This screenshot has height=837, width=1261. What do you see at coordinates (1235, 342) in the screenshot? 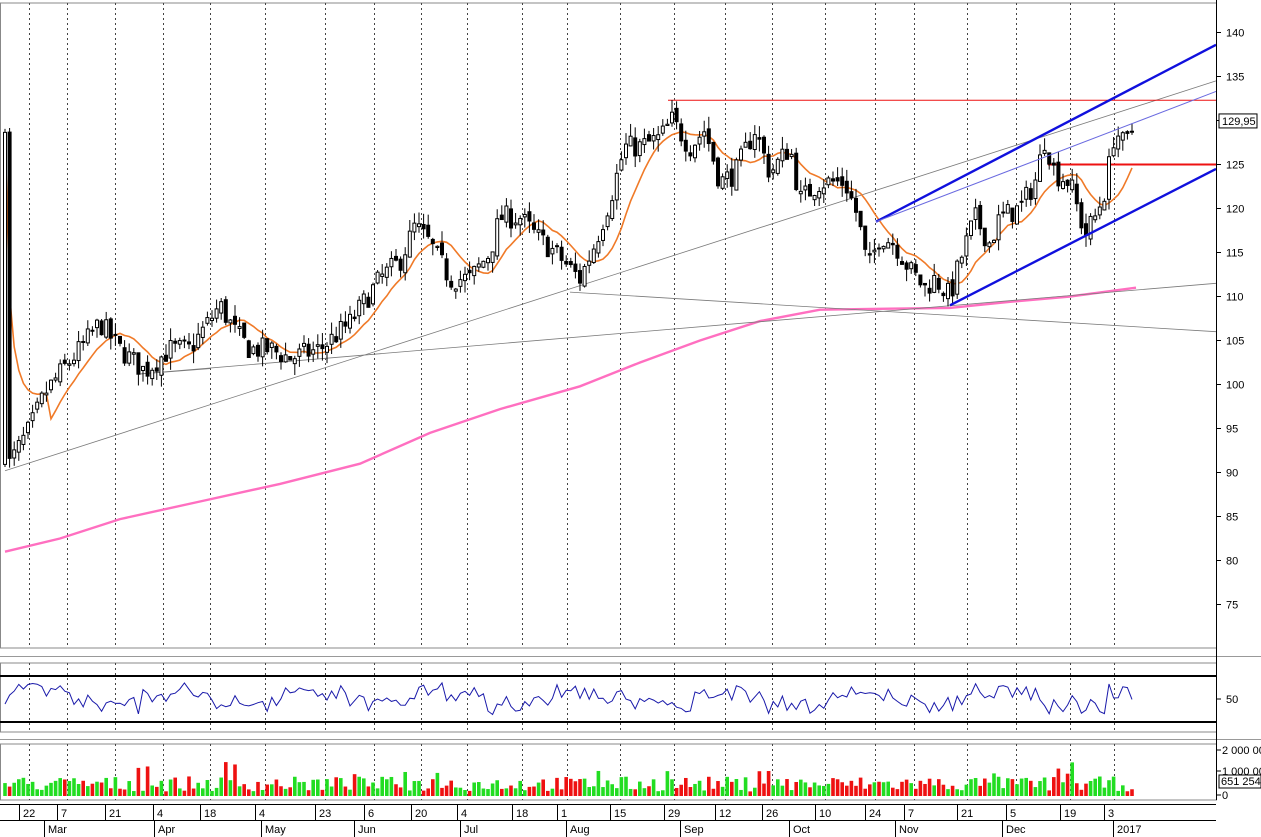
I see `price-tick-label: 105` at bounding box center [1235, 342].